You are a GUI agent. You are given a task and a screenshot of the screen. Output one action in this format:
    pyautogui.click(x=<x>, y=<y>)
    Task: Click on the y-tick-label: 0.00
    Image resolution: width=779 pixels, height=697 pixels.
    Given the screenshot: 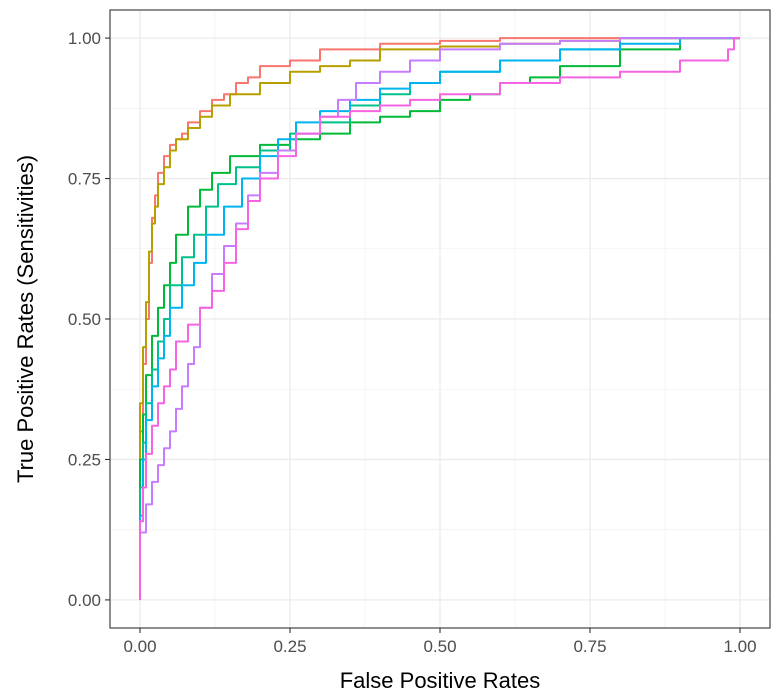 What is the action you would take?
    pyautogui.click(x=84, y=600)
    